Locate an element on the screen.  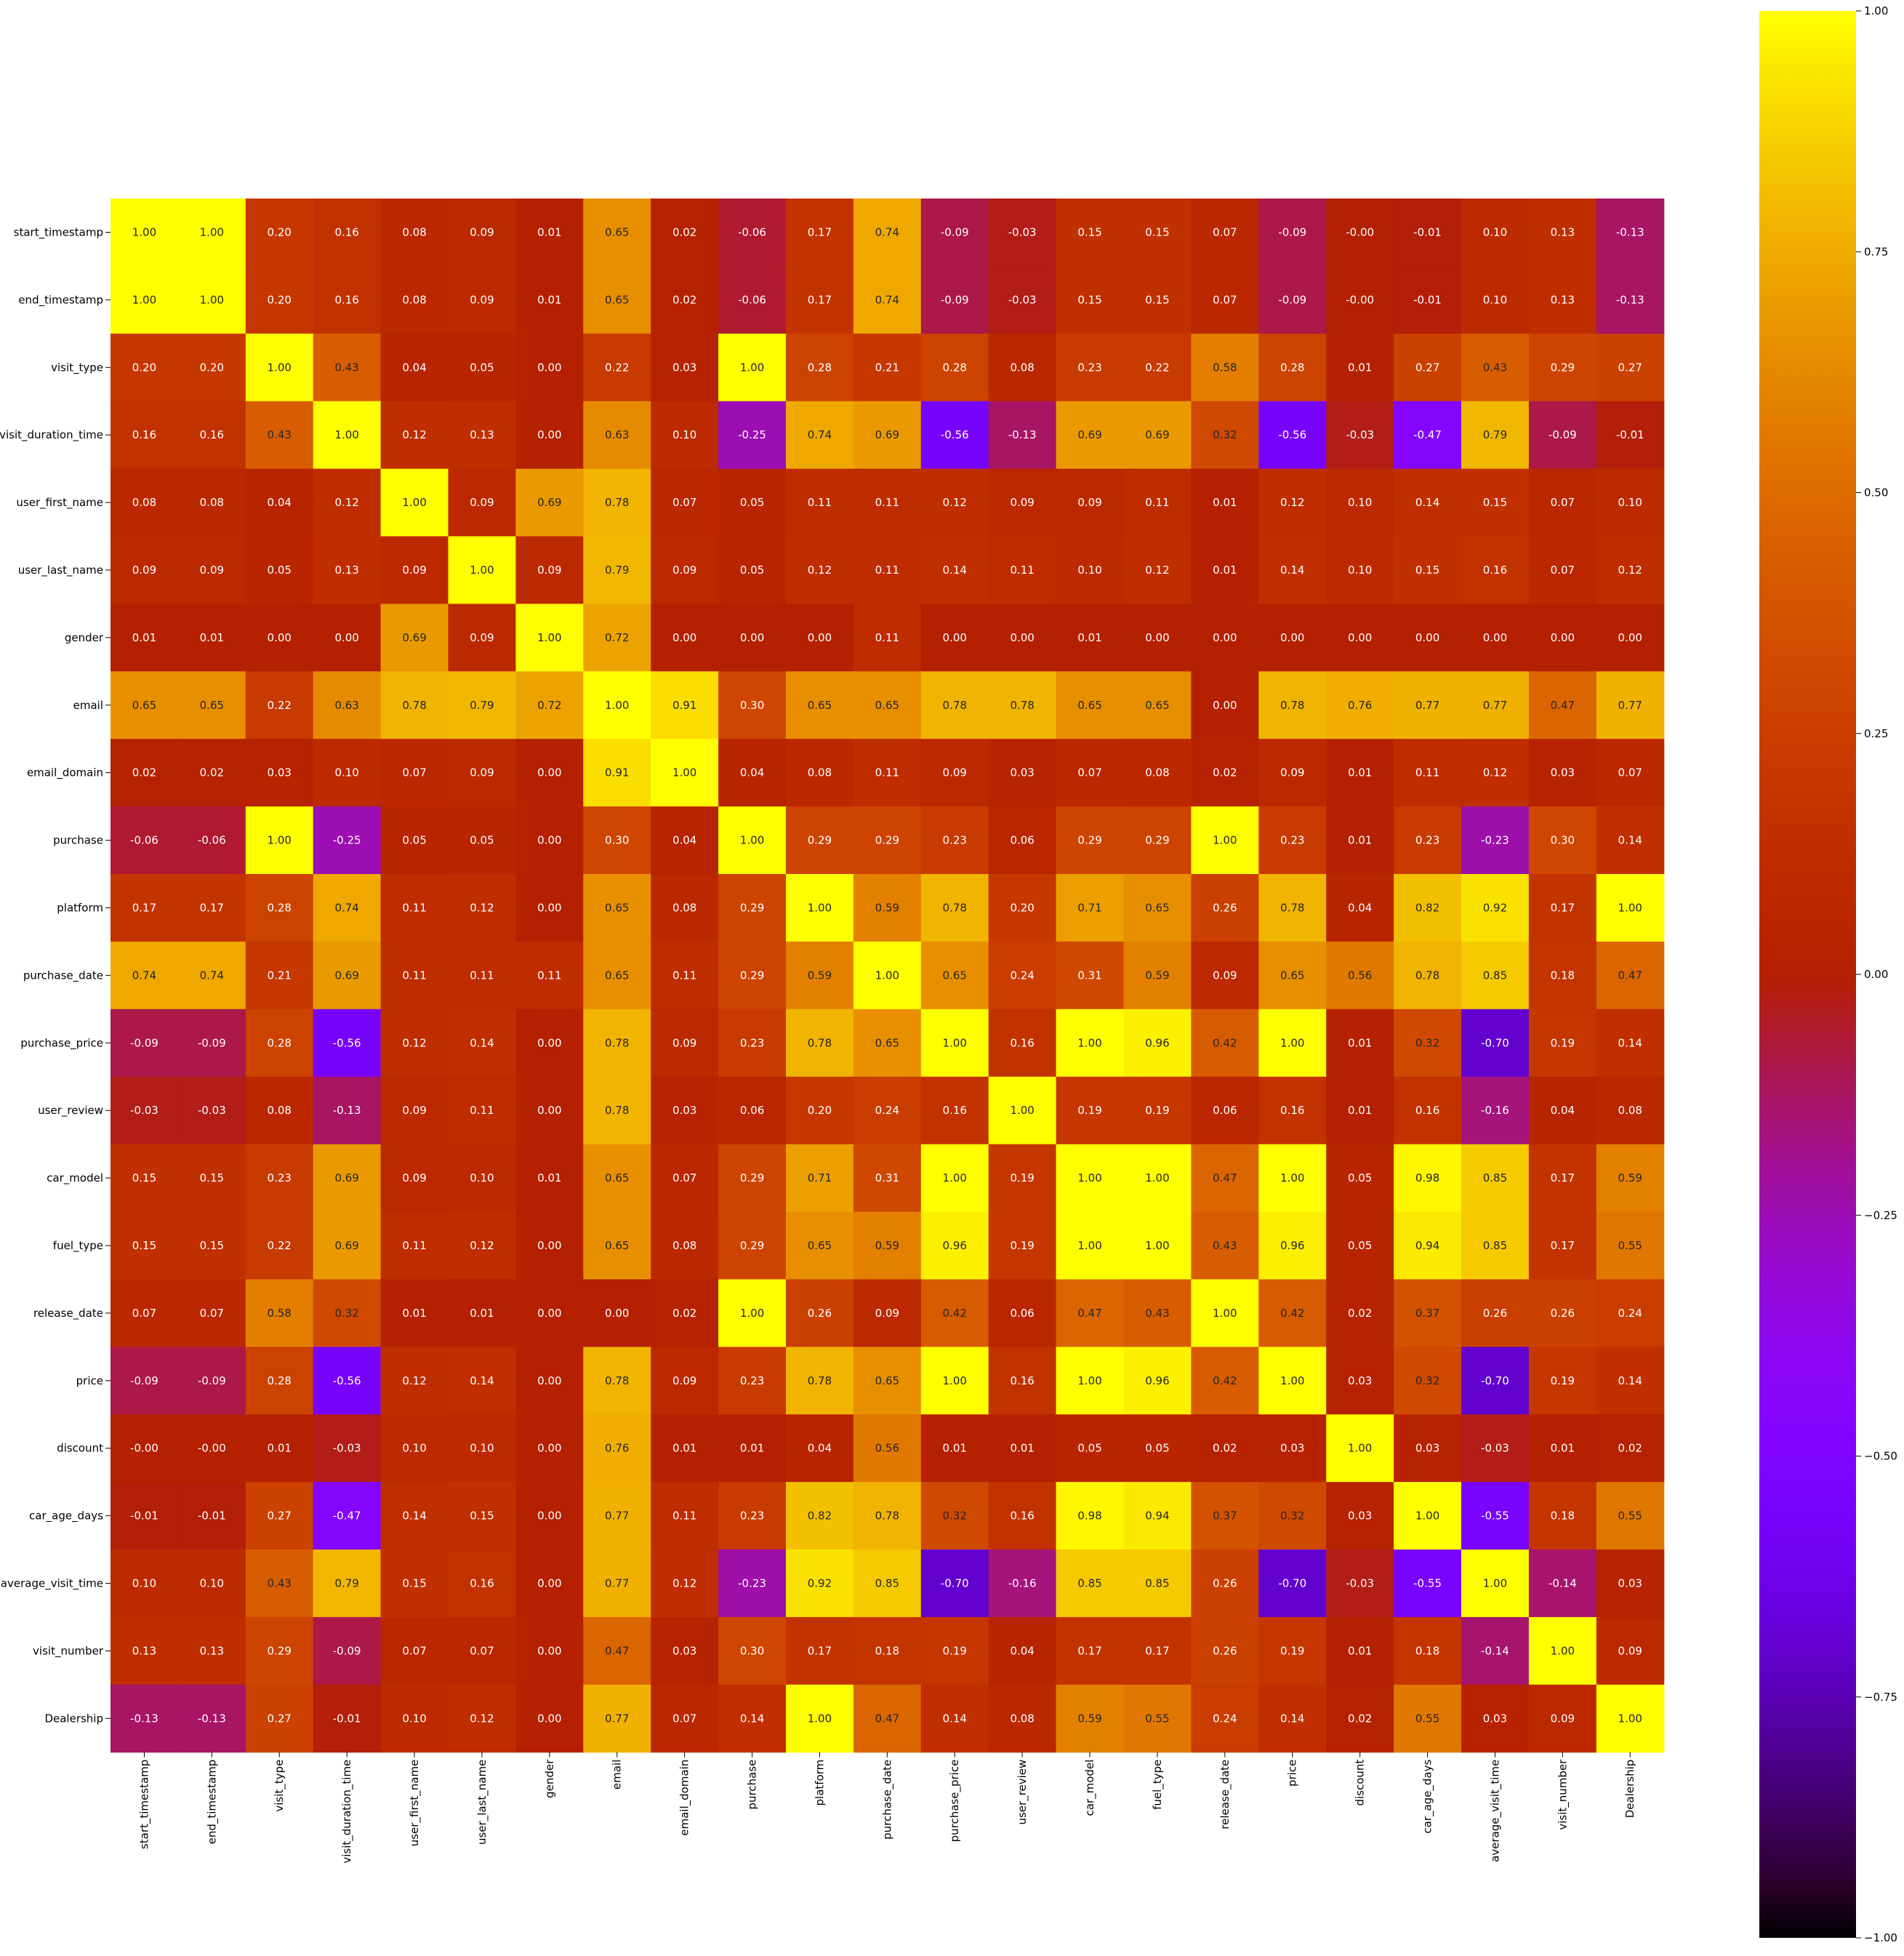
cell-annotation: 1.00 is located at coordinates (820, 907).